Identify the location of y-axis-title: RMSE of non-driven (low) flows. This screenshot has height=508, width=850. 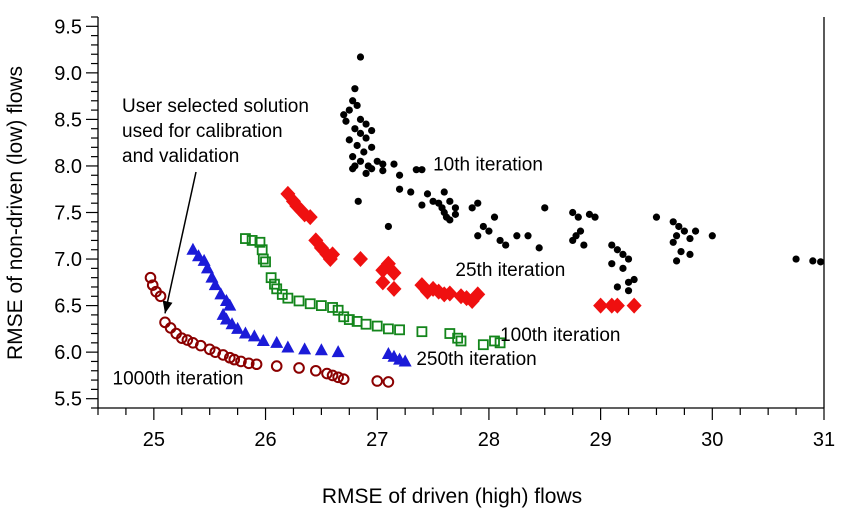
(15, 213).